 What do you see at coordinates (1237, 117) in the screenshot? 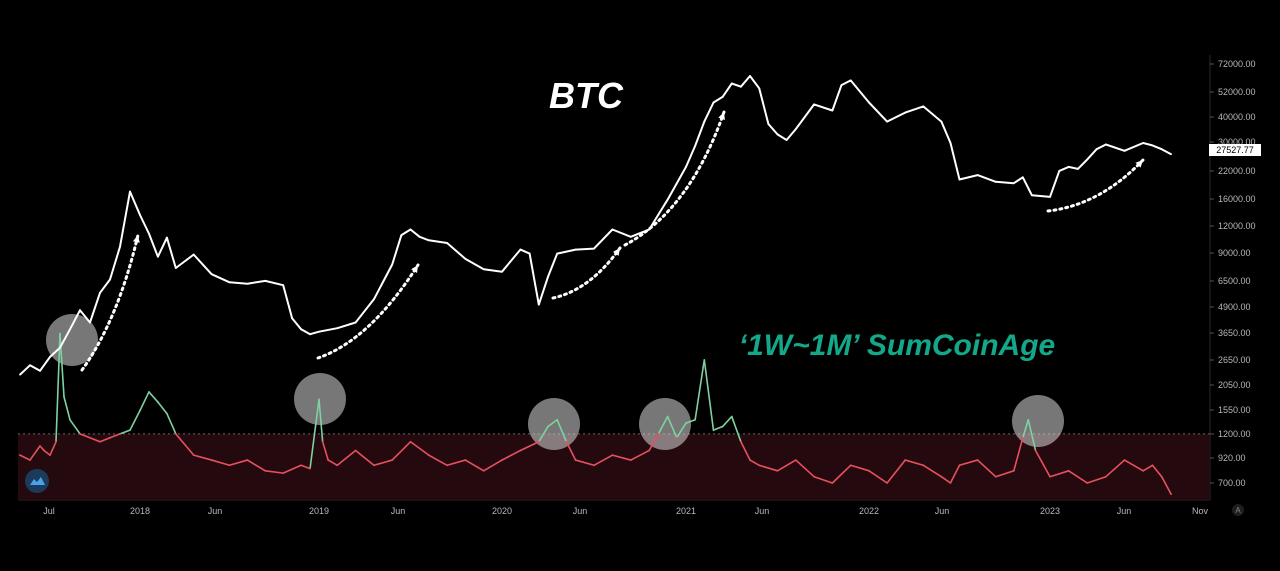
I see `y-tick-label: 40000.00` at bounding box center [1237, 117].